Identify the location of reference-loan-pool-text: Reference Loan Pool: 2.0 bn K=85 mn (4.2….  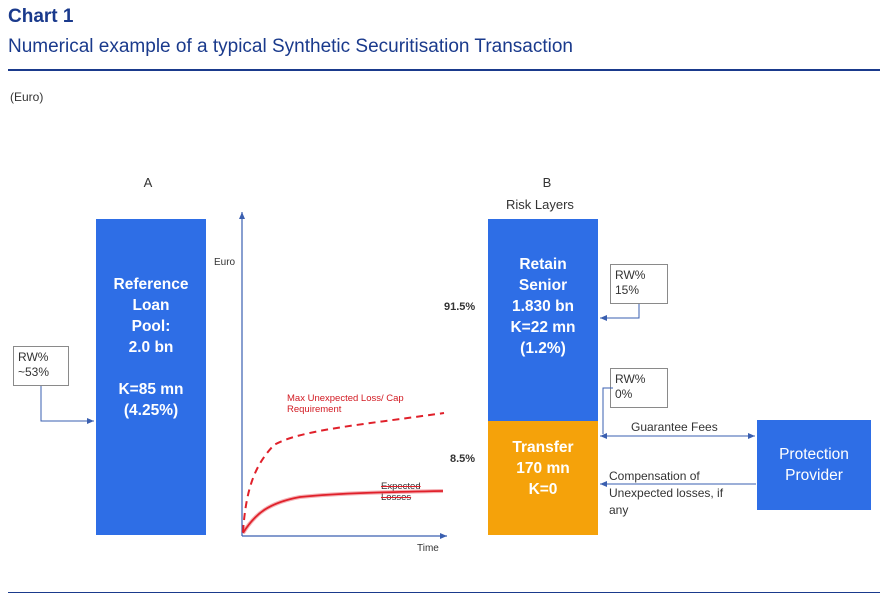
(151, 347).